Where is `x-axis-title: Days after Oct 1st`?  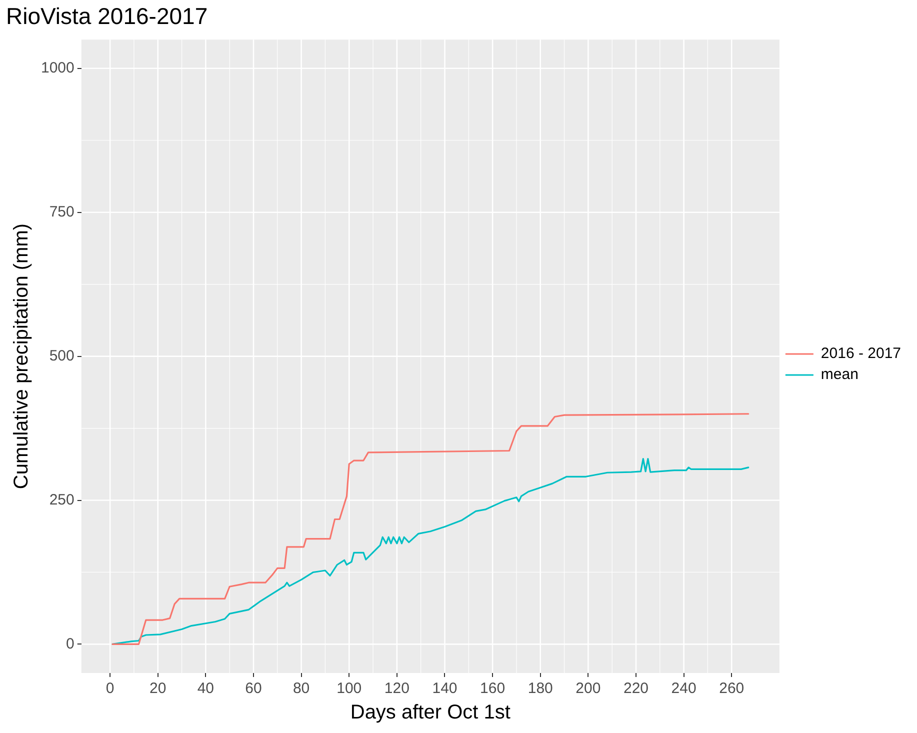
x-axis-title: Days after Oct 1st is located at coordinates (430, 713).